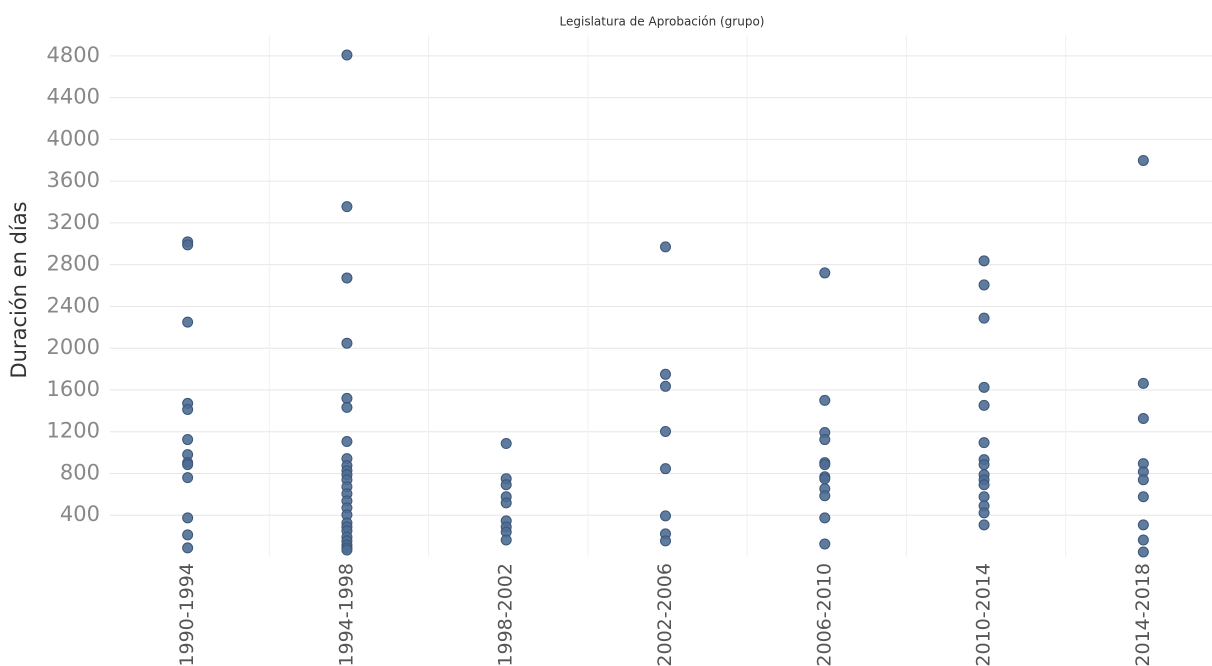  What do you see at coordinates (73, 138) in the screenshot?
I see `y-tick-label: 4000` at bounding box center [73, 138].